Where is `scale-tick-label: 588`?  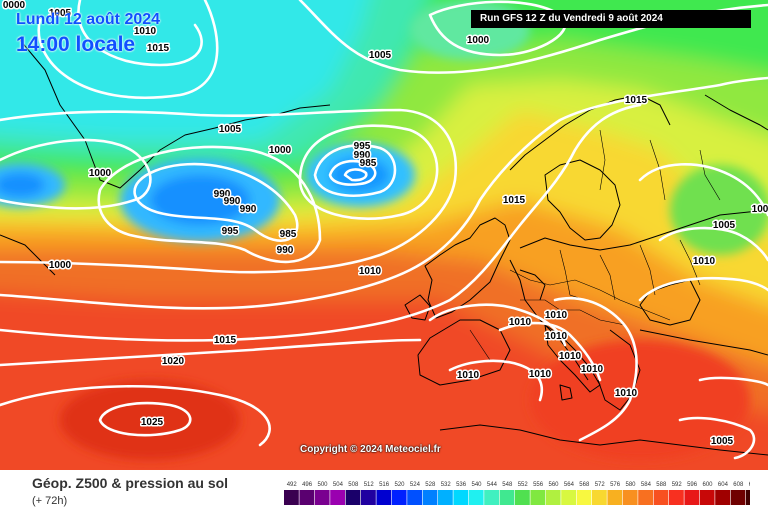
scale-tick-label: 588 is located at coordinates (661, 485).